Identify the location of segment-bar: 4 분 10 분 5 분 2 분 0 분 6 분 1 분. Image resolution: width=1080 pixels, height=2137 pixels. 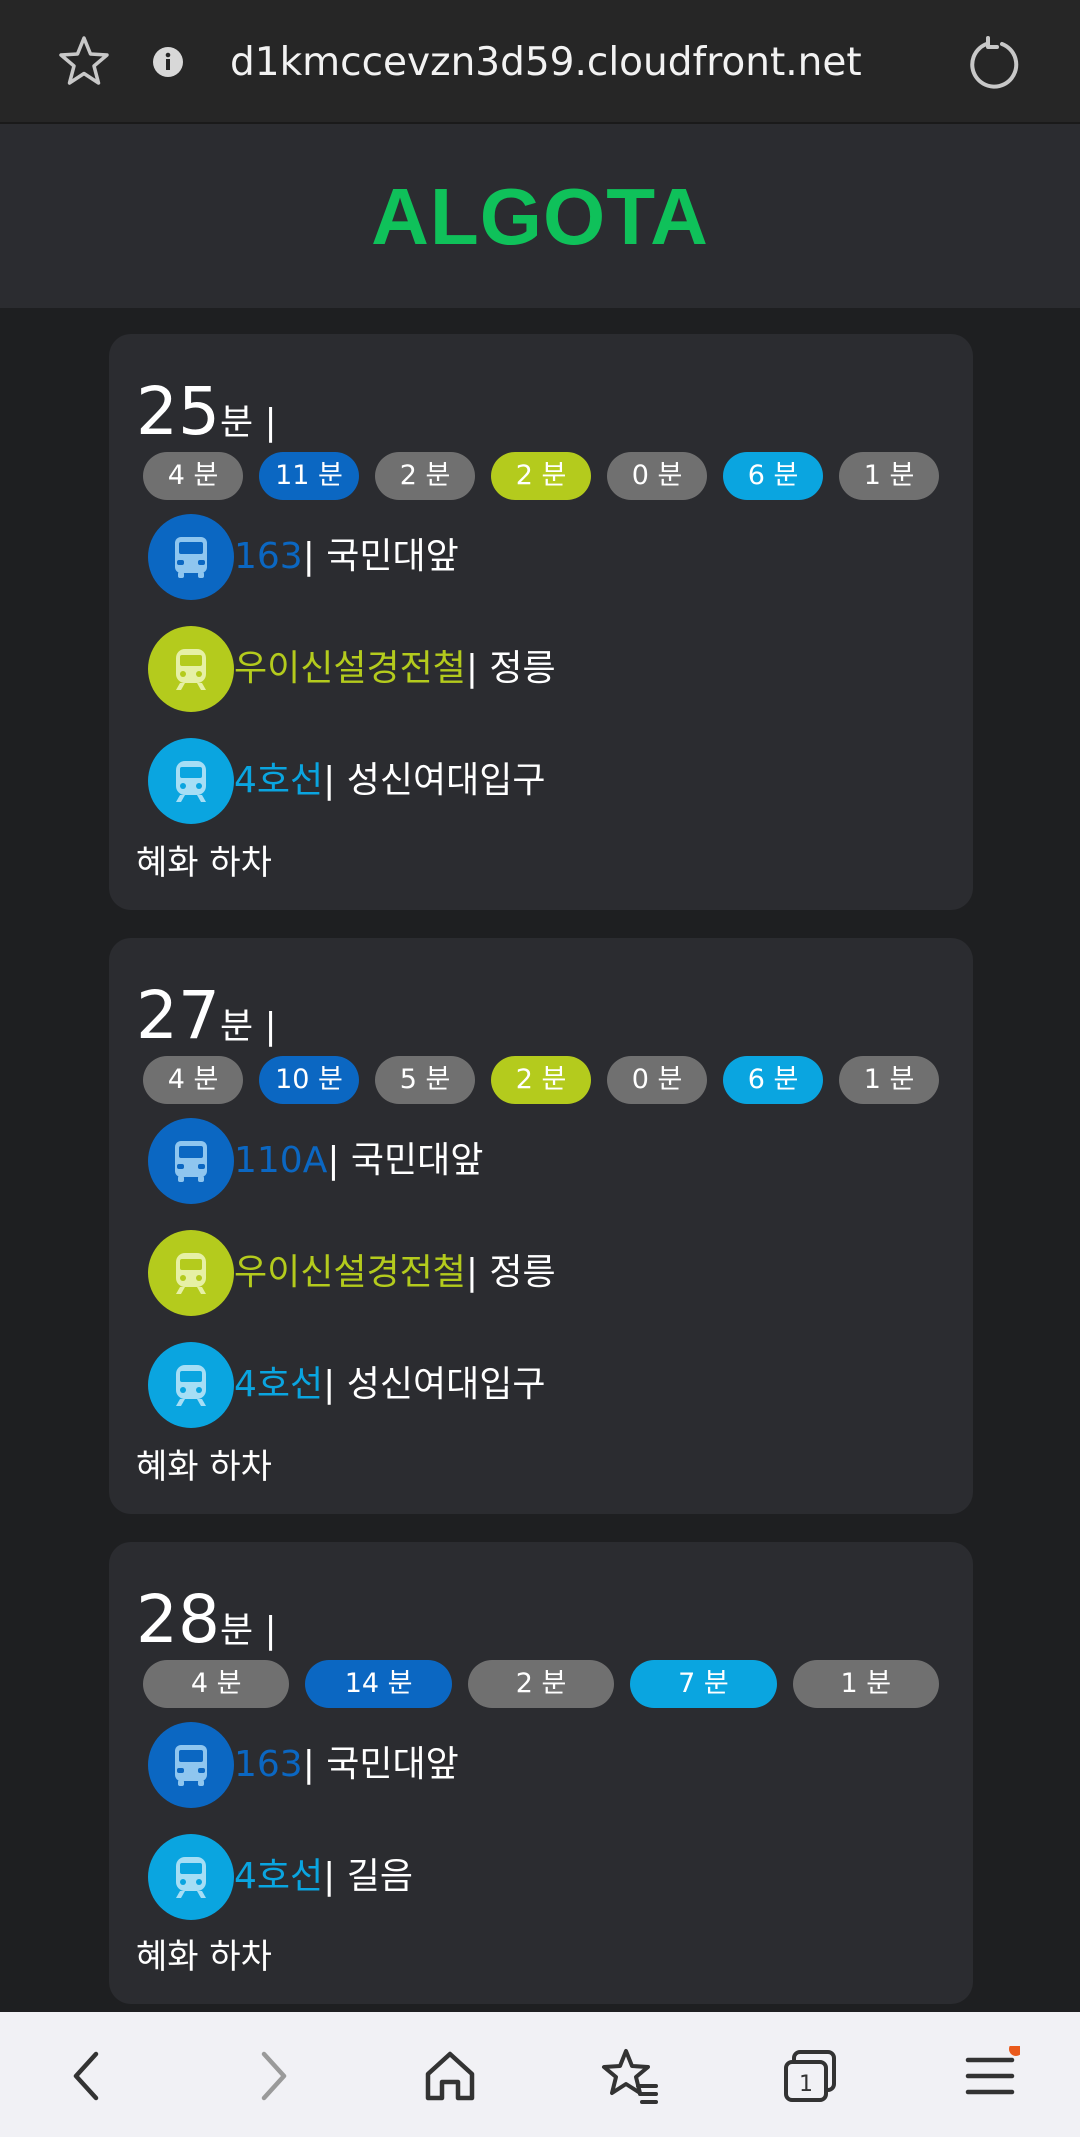
(541, 1080).